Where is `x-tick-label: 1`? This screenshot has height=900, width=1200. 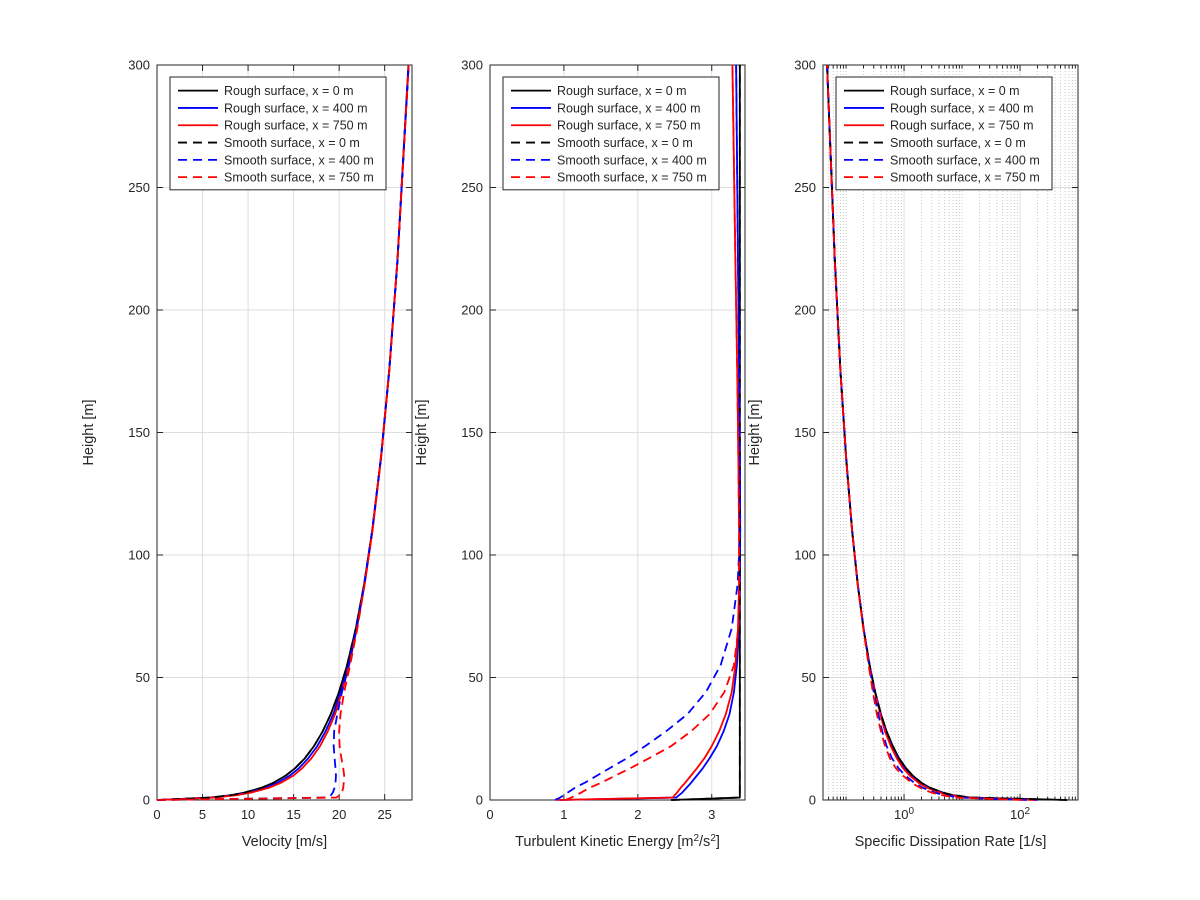
x-tick-label: 1 is located at coordinates (563, 814).